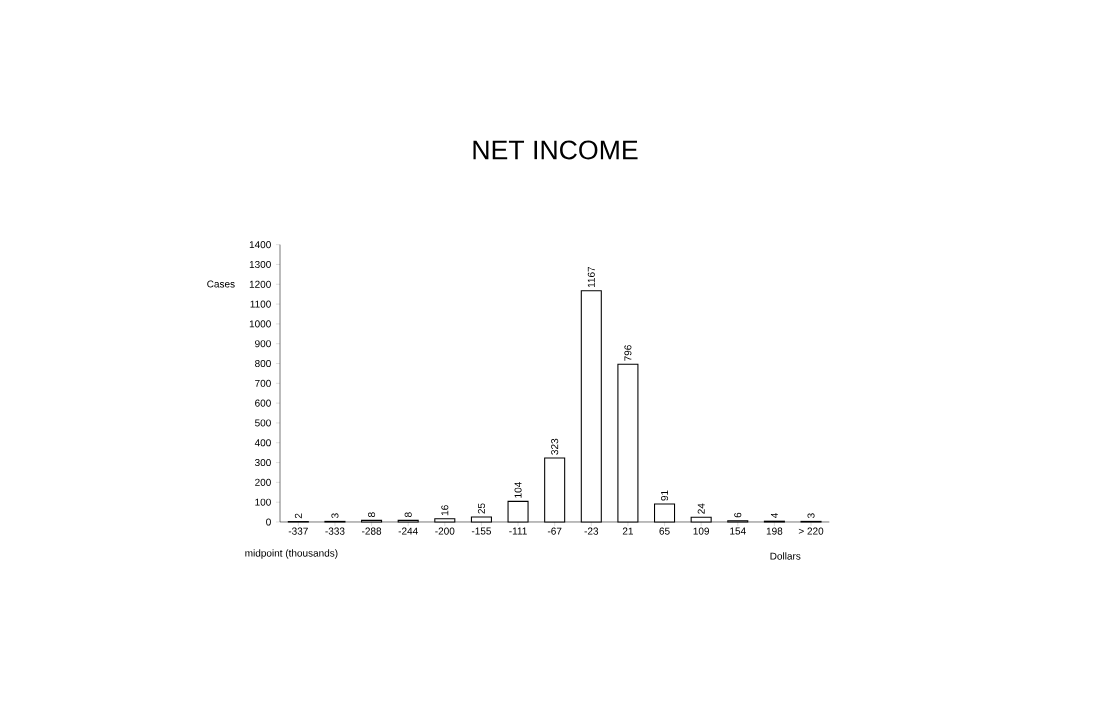 The width and height of the screenshot is (1107, 720). What do you see at coordinates (554, 531) in the screenshot?
I see `x-tick-label: -67` at bounding box center [554, 531].